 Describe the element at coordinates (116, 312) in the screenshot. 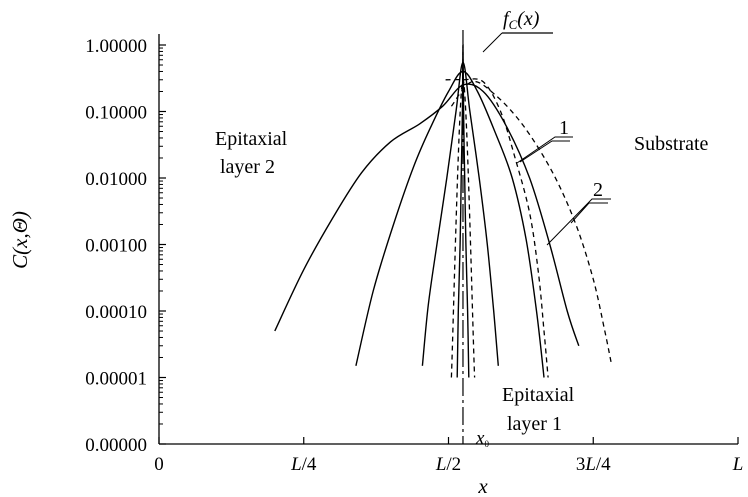

I see `y-tick-label: 0.00010` at that location.